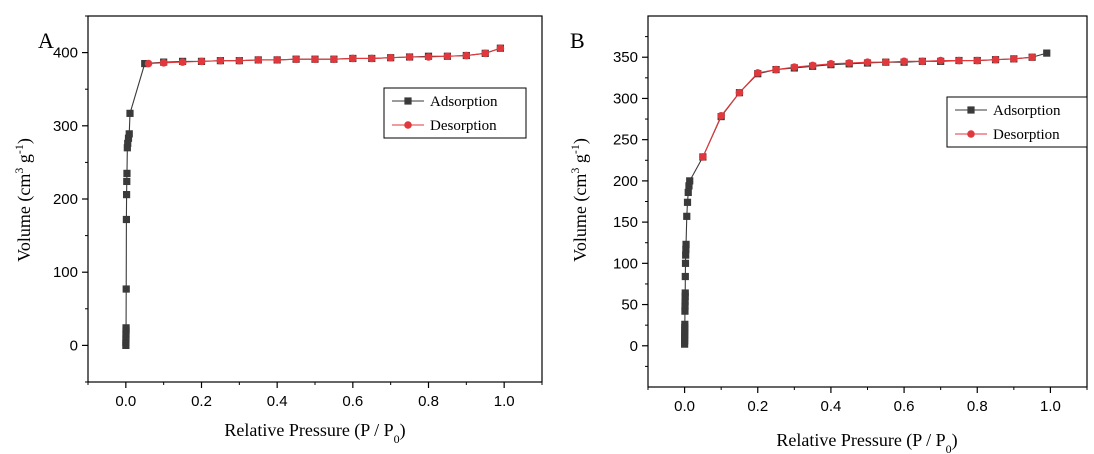  Describe the element at coordinates (625, 222) in the screenshot. I see `y-tick-label: 150` at that location.